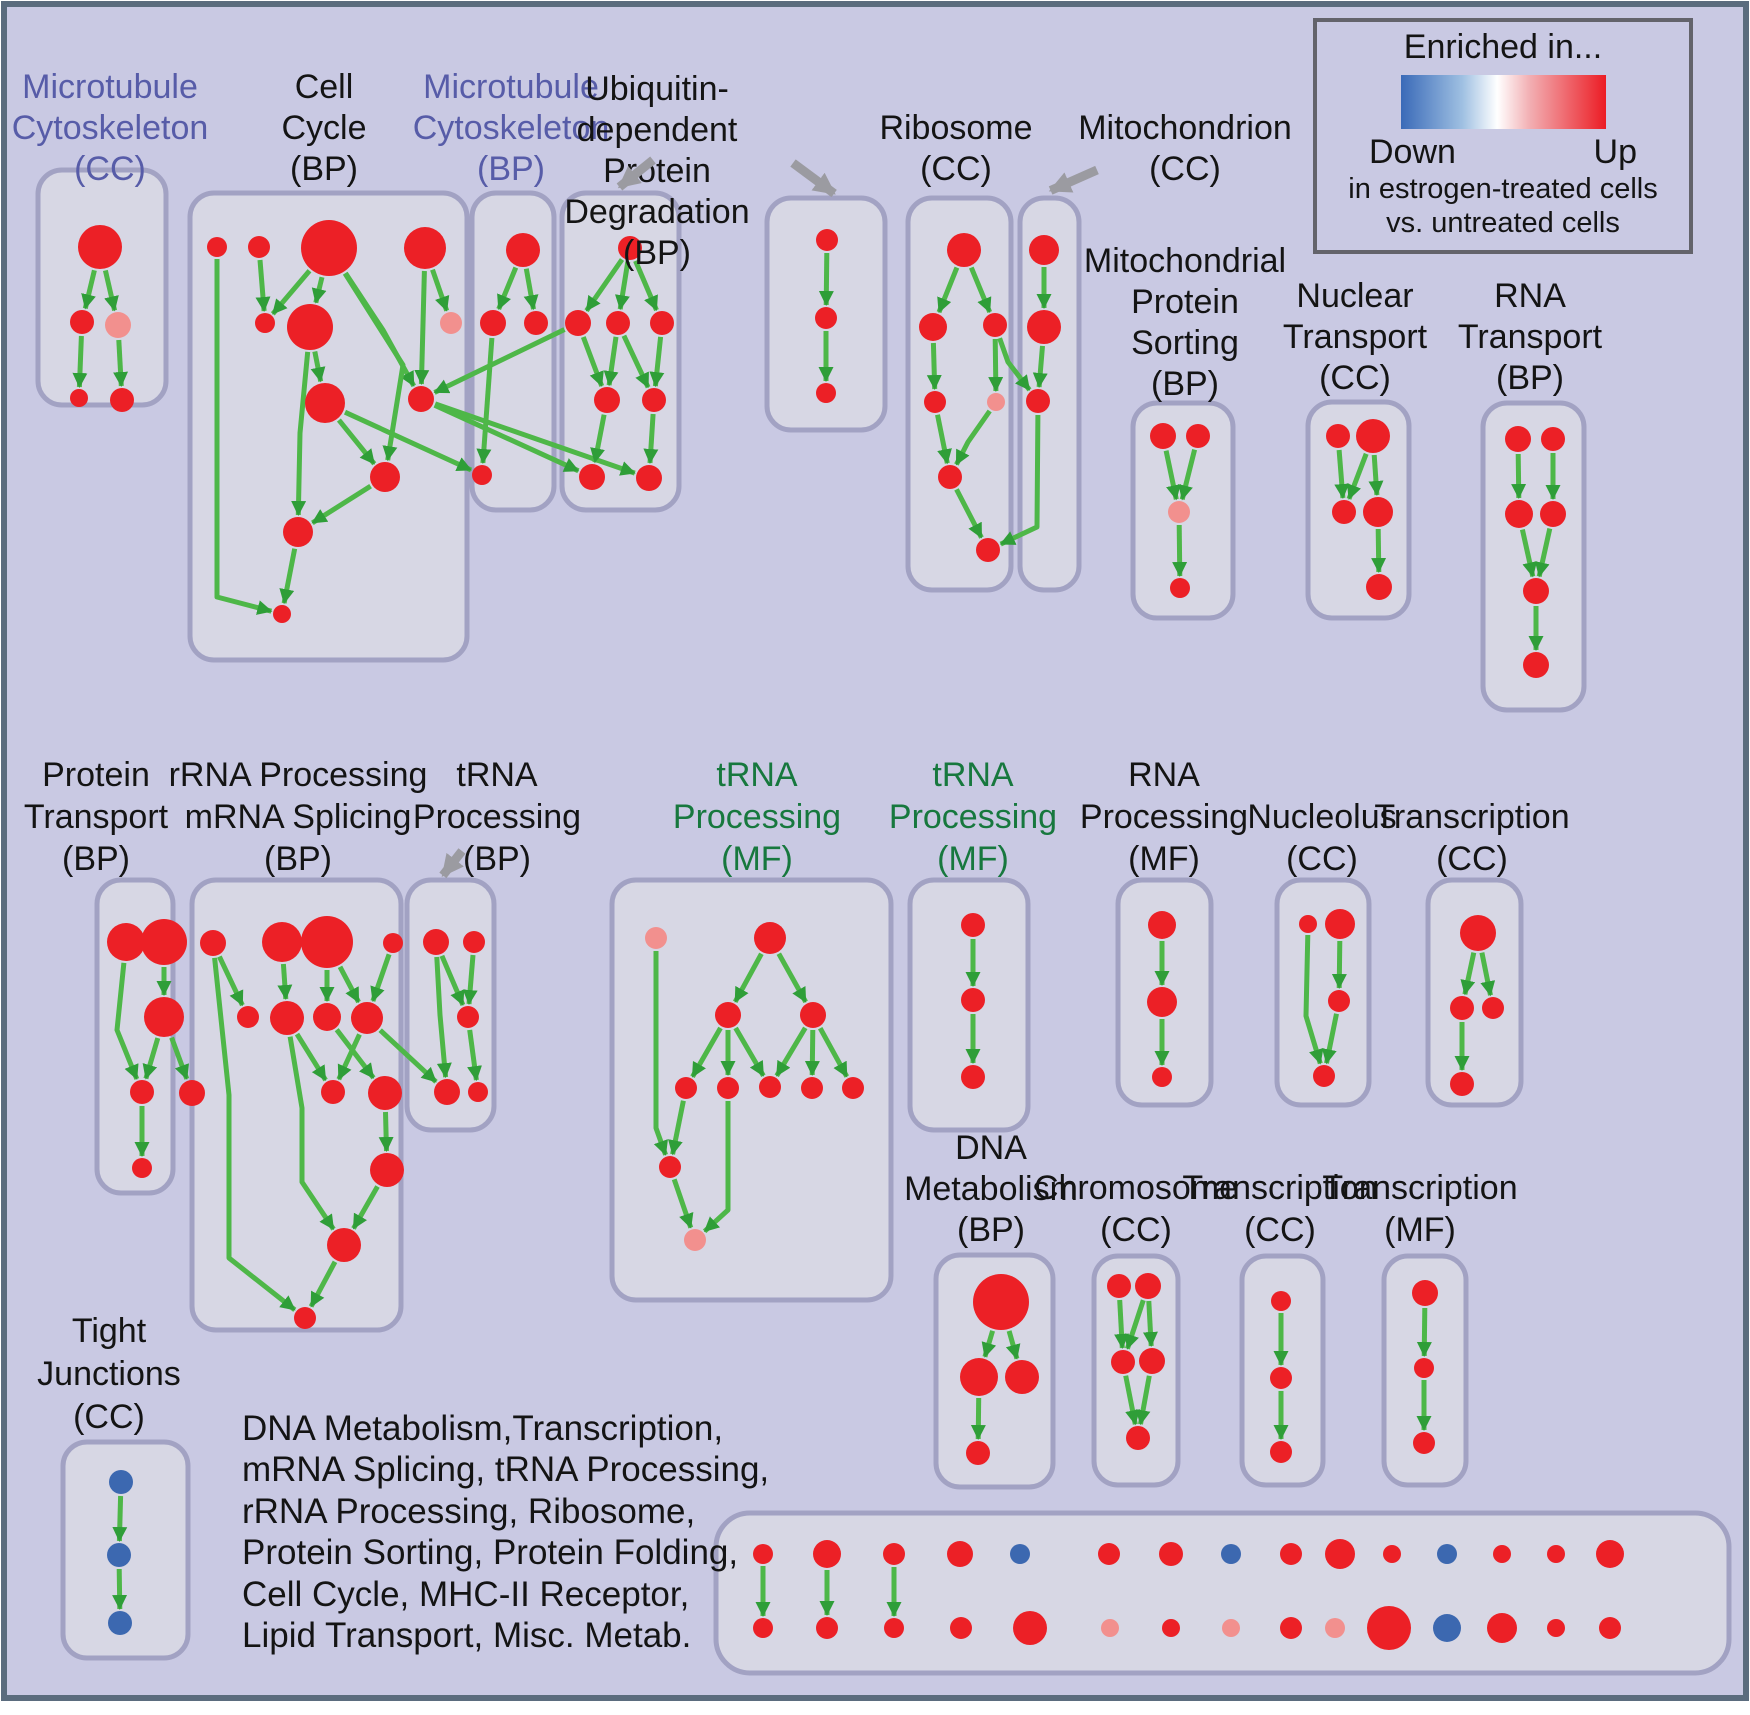 This screenshot has width=1750, height=1715. Describe the element at coordinates (100, 247) in the screenshot. I see `node-mtcc-a` at that location.